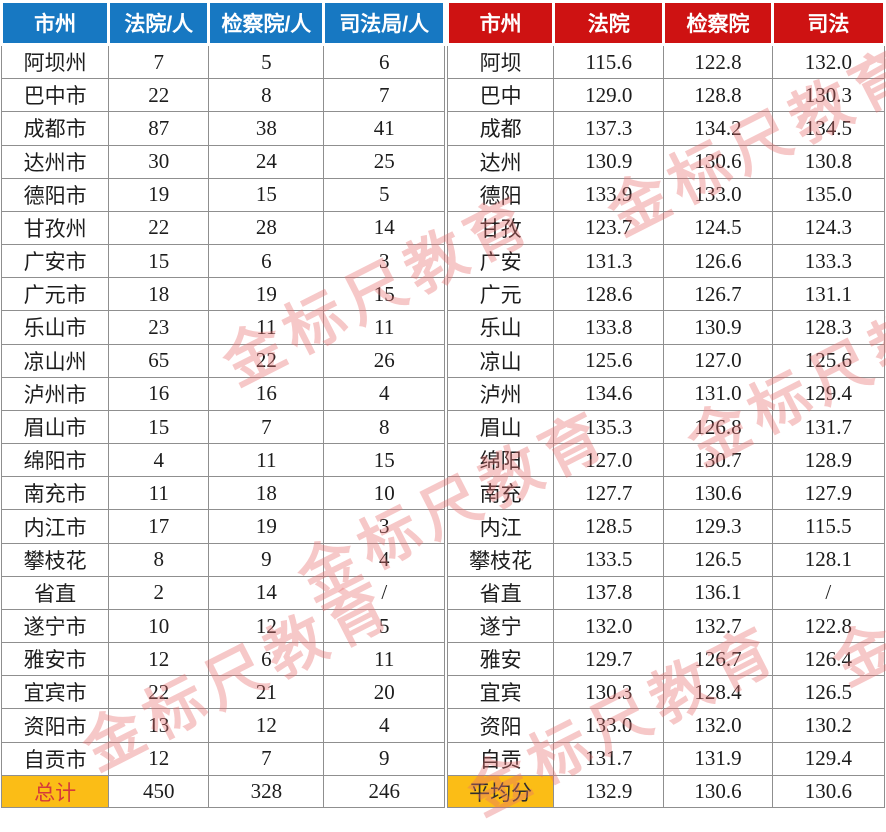 The height and width of the screenshot is (832, 886). Describe the element at coordinates (718, 725) in the screenshot. I see `value-cell: 132.0` at that location.